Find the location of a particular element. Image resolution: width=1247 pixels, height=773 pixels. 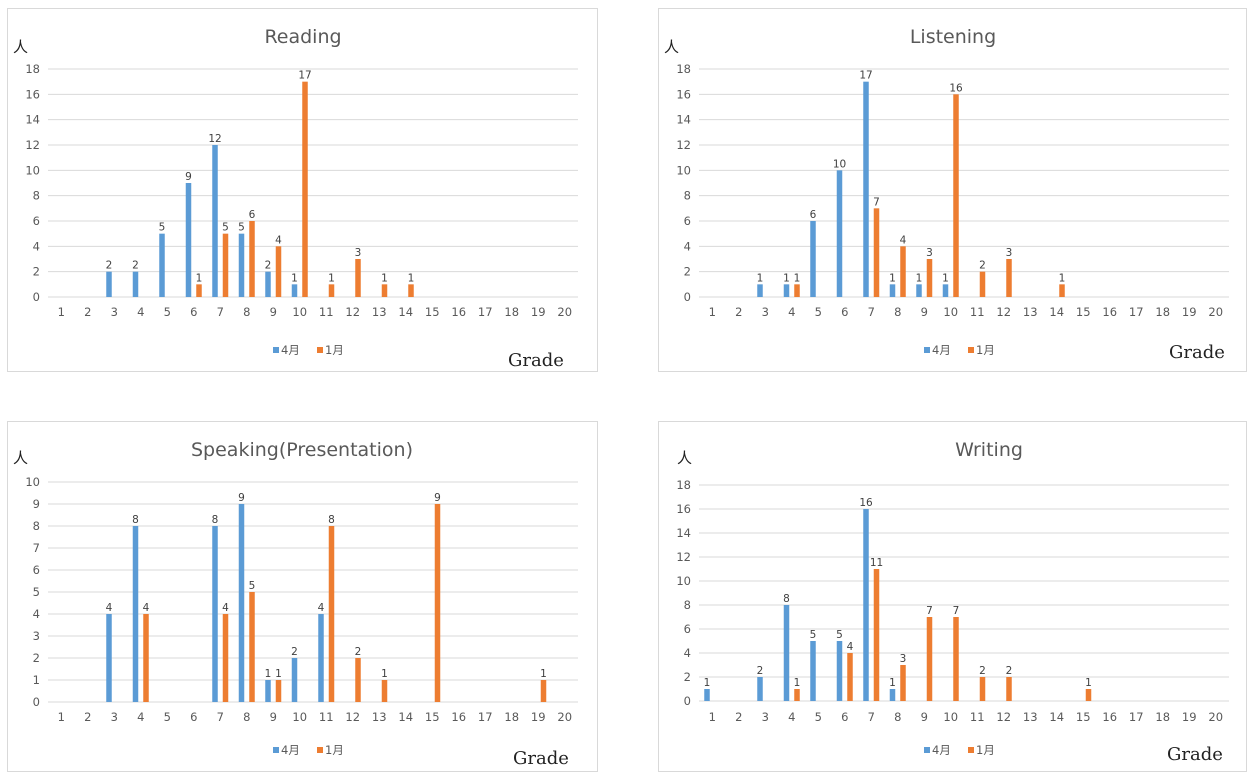

x-tick-label: 19 is located at coordinates (1189, 717).